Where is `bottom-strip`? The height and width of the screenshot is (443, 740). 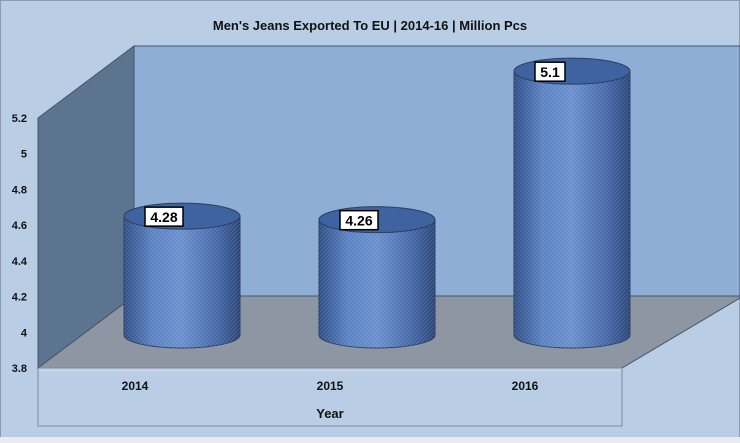
bottom-strip is located at coordinates (370, 440).